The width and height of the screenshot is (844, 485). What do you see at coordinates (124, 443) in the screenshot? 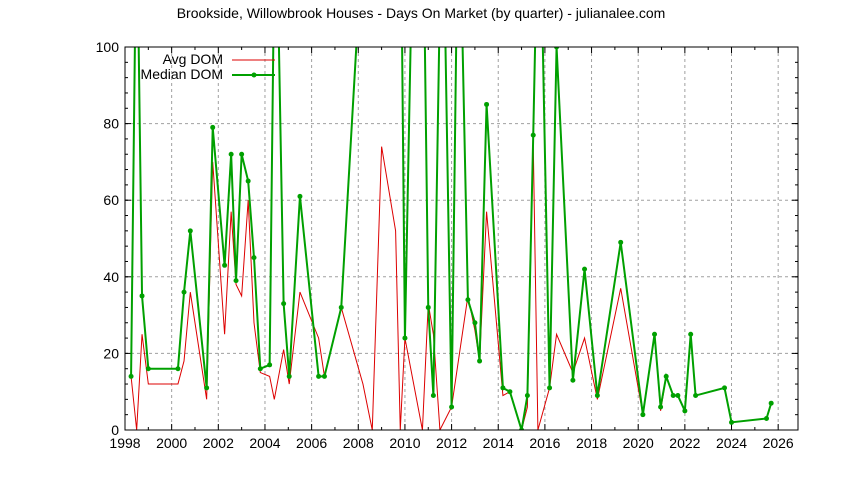
I see `x-tick-label: 1998` at bounding box center [124, 443].